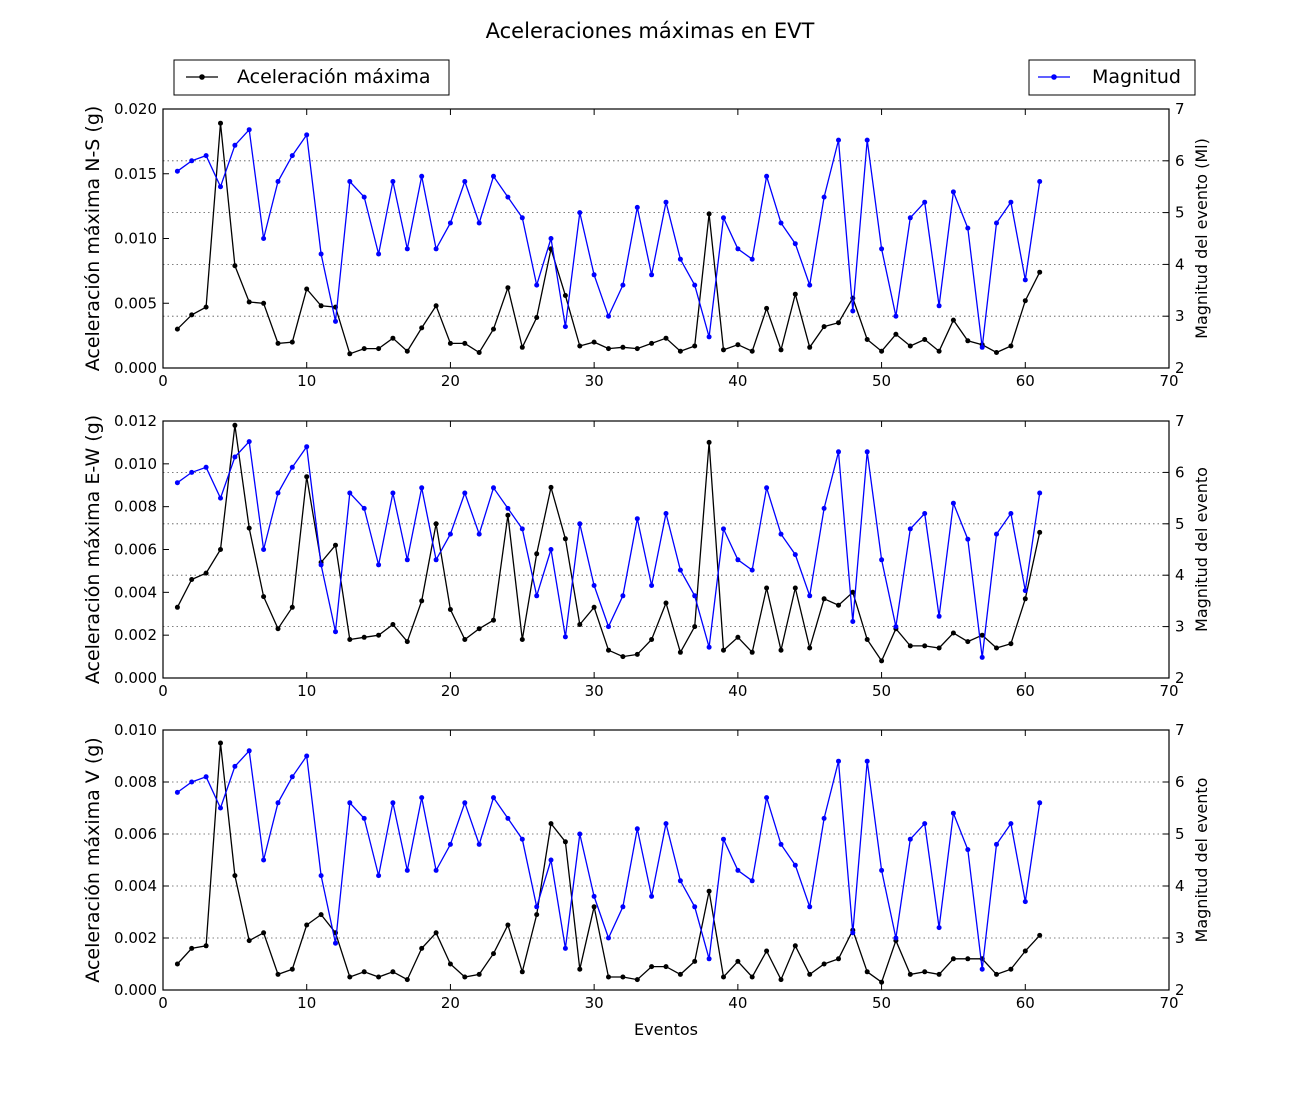  Describe the element at coordinates (93, 239) in the screenshot. I see `y-left-axis-title: Aceleración máxima N-S (g)` at that location.